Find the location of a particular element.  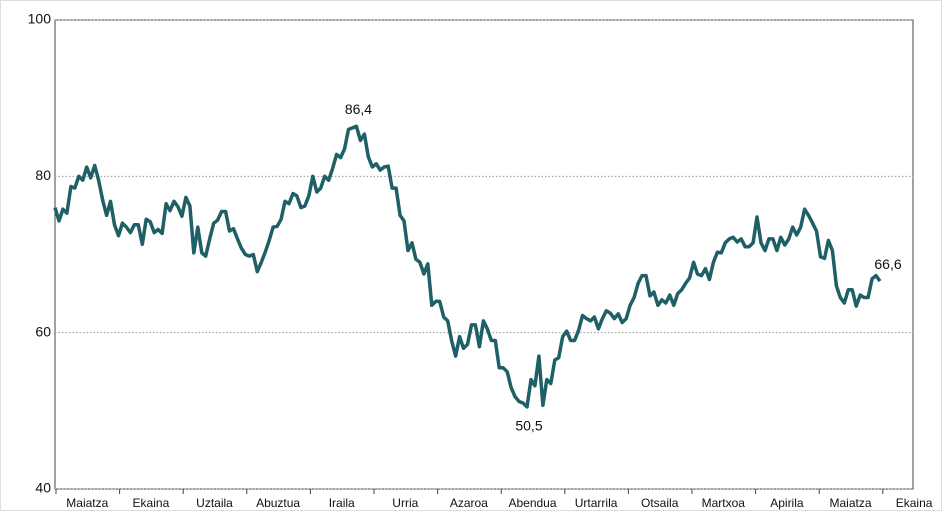

x-tick-label: Urtarrila is located at coordinates (596, 503).